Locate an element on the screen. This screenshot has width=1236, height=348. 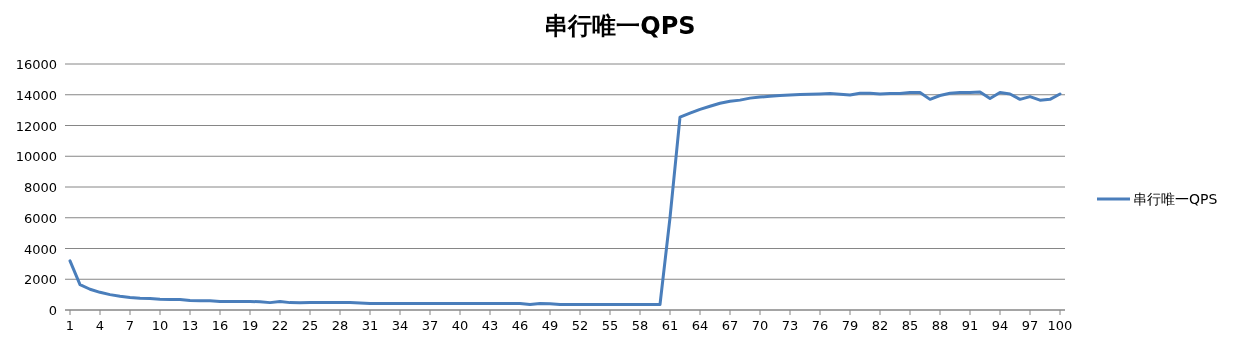
legend-label: 串行唯一QPS is located at coordinates (1175, 199).